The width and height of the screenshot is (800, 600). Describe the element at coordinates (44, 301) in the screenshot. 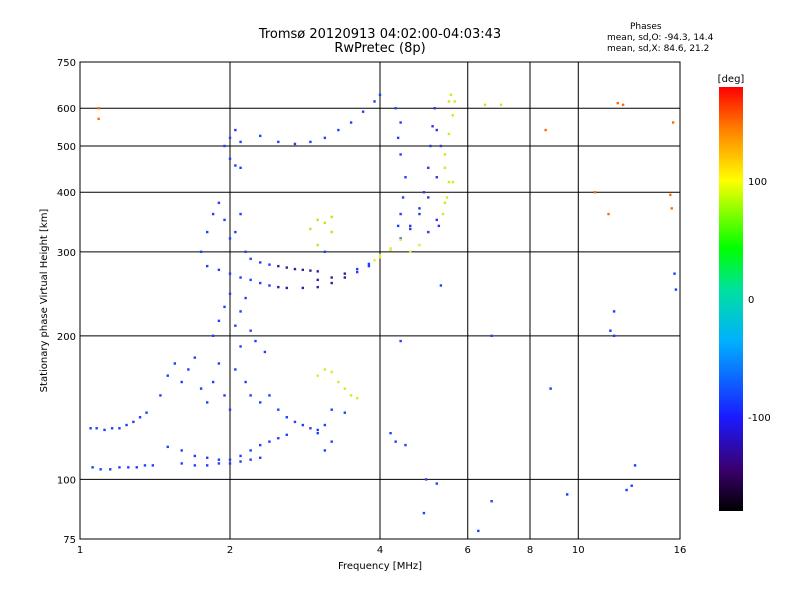

I see `y-axis-label: Stationary phase Virtual Height [km]` at that location.